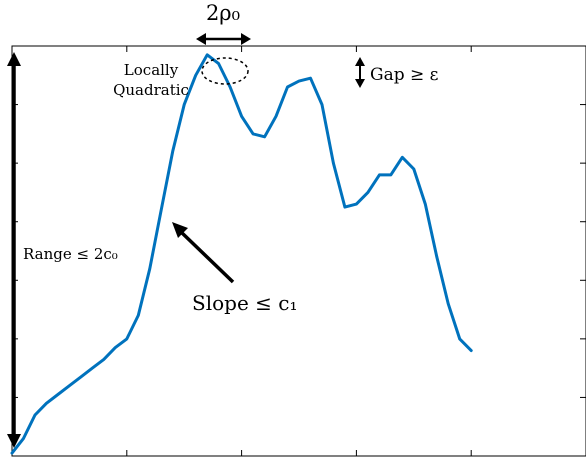 This screenshot has height=461, width=586. What do you see at coordinates (151, 70) in the screenshot?
I see `quadratic-label-line1: Locally` at bounding box center [151, 70].